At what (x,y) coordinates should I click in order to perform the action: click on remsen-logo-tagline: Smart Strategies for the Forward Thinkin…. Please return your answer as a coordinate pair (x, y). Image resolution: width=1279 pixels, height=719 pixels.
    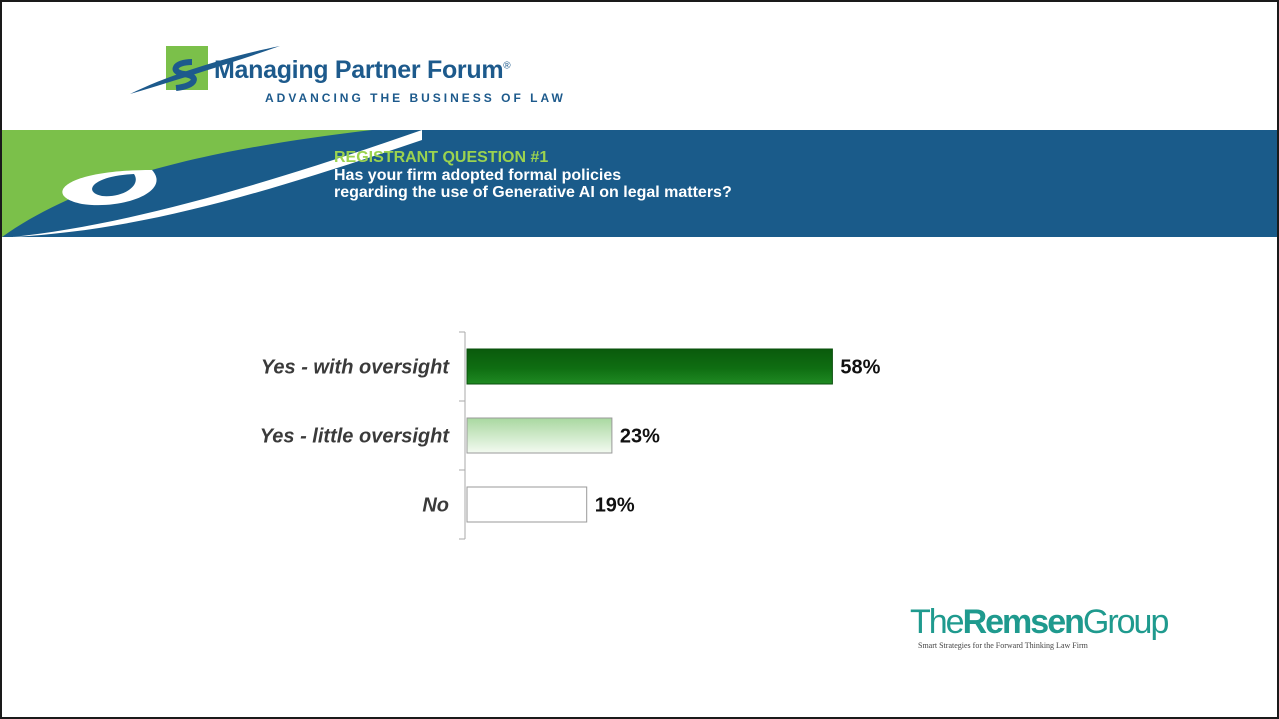
    Looking at the image, I should click on (1003, 645).